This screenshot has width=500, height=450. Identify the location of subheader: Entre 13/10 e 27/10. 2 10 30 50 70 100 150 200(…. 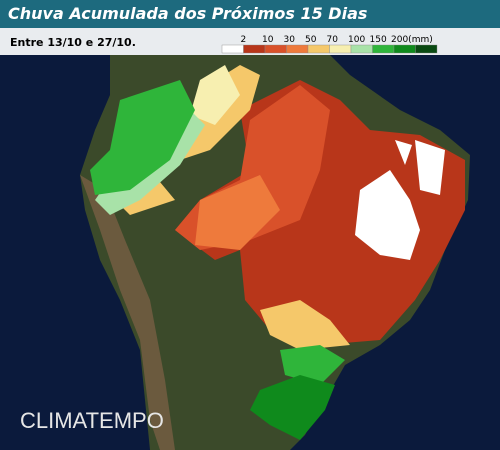
(250, 41).